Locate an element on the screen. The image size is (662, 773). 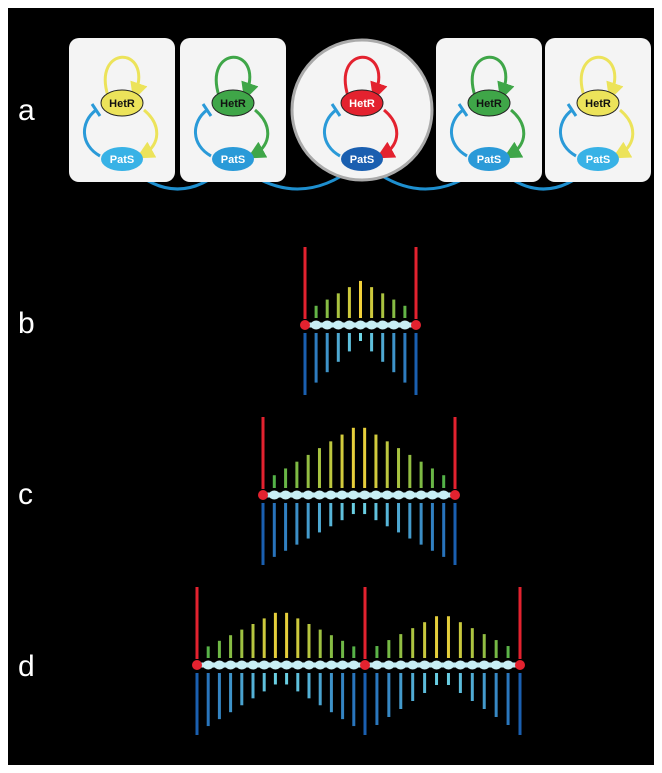
panel-label: d is located at coordinates (26, 666).